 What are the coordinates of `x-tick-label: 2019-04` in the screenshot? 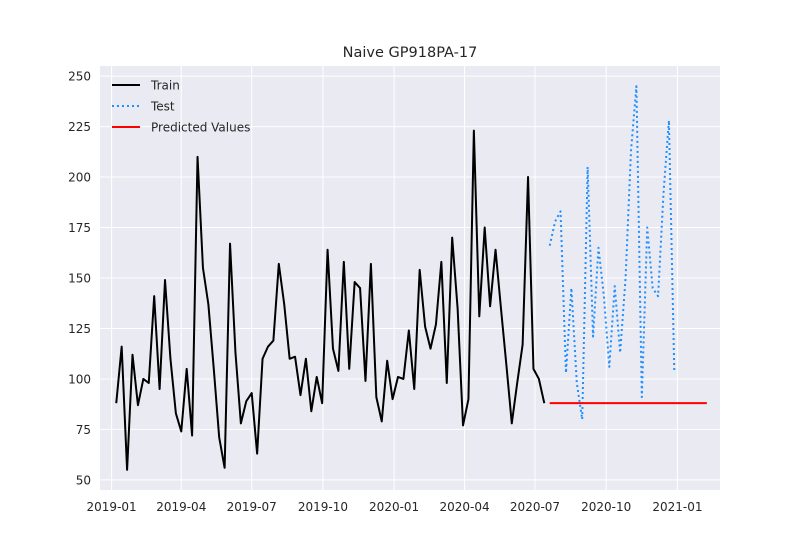 It's located at (181, 507).